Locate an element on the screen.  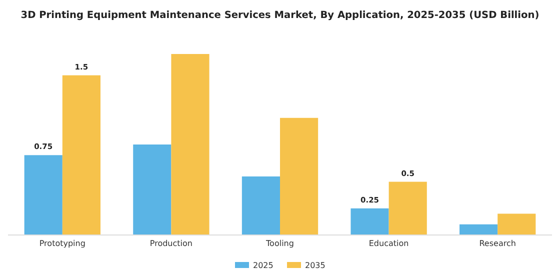
legend-label: 2035 is located at coordinates (315, 265).